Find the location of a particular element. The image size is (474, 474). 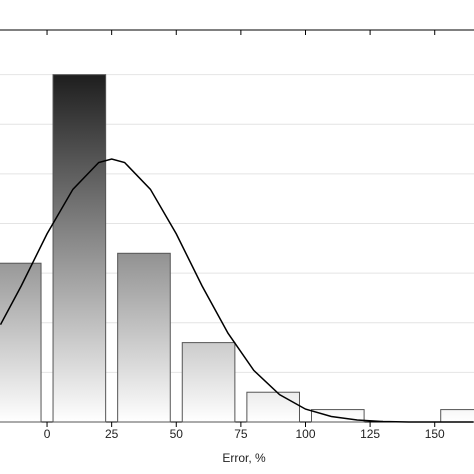

x-tick-label: 50 is located at coordinates (177, 434).